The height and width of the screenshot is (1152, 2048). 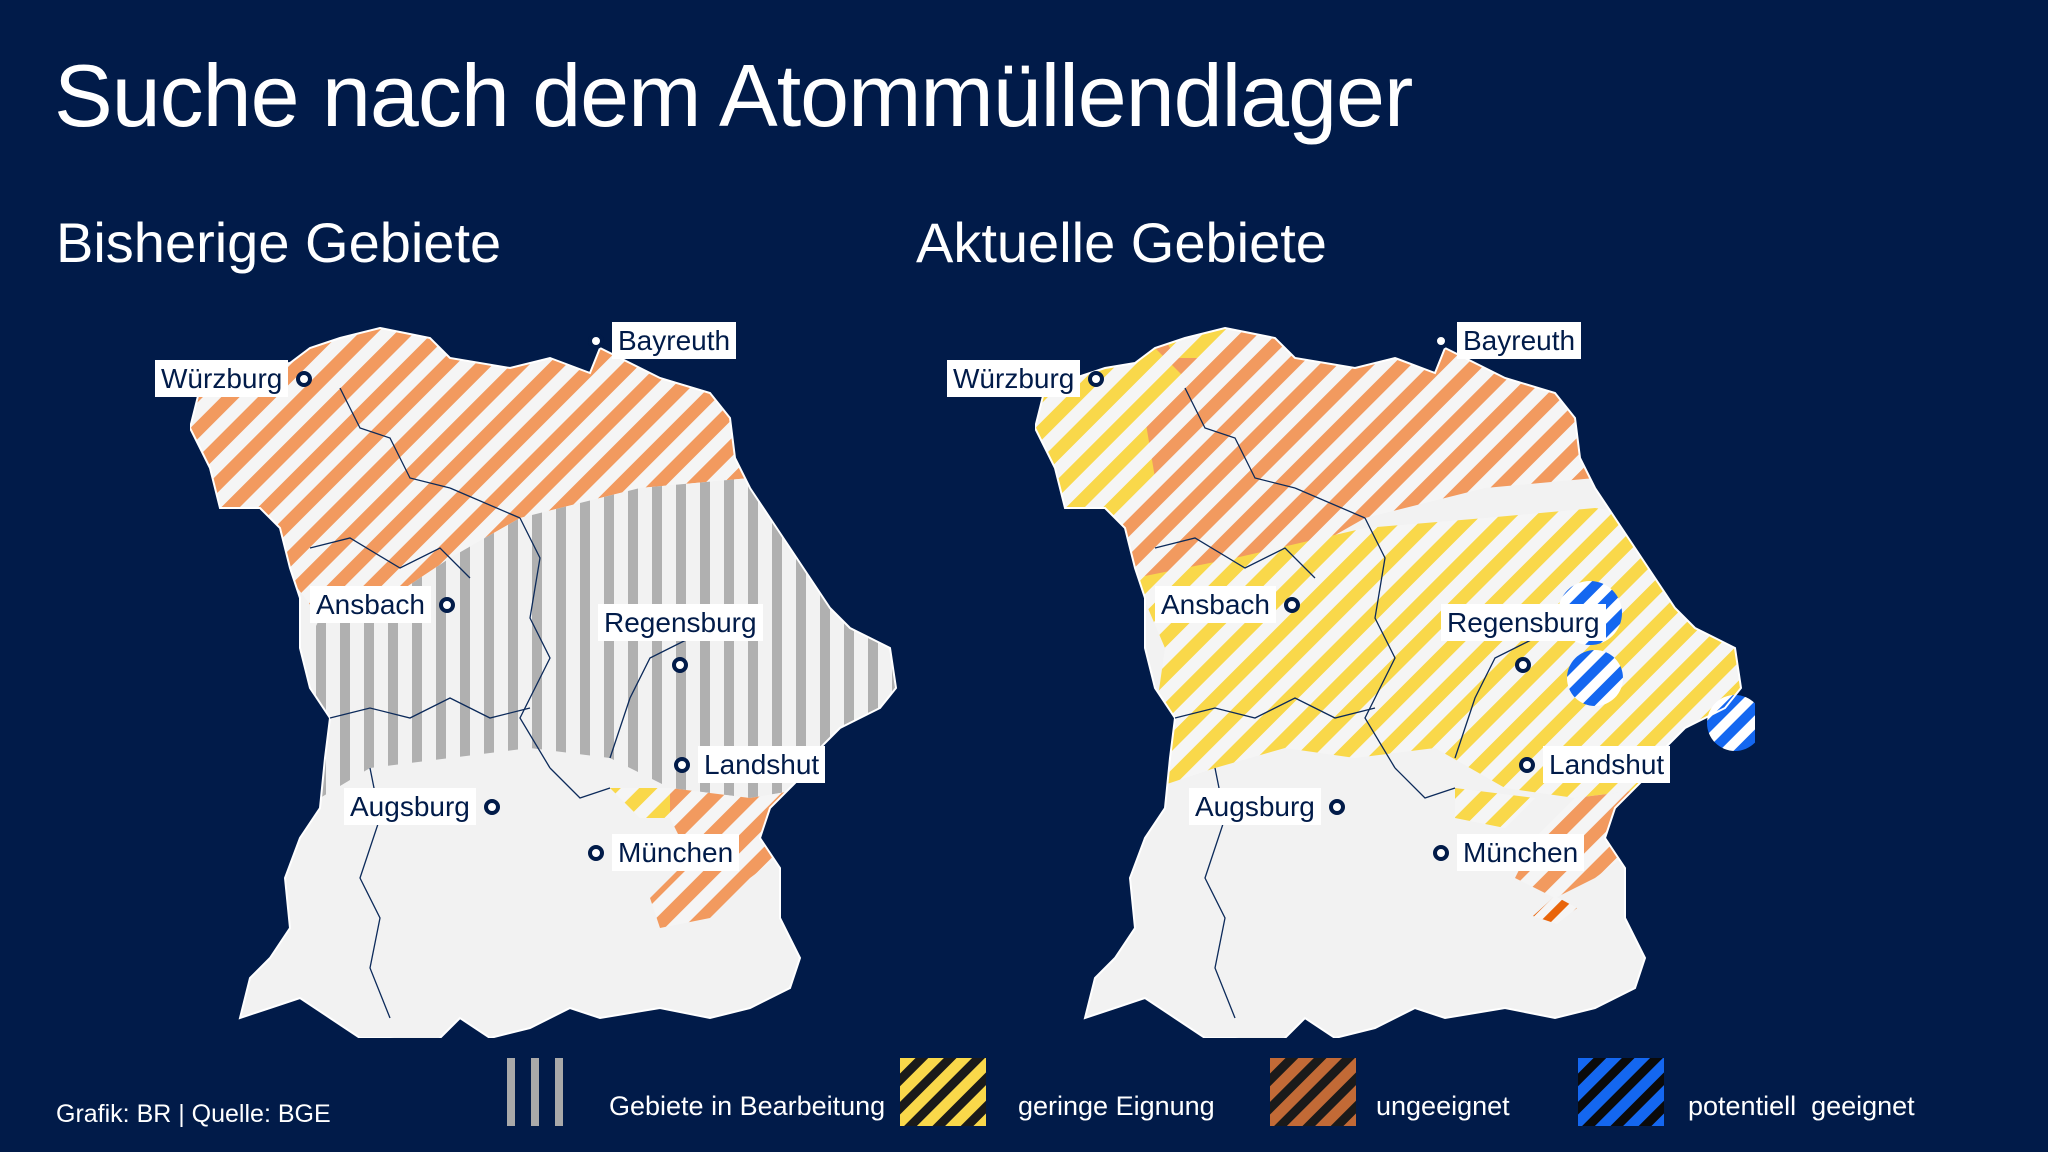 I want to click on low-suitability-area-north, so click(x=1195, y=343).